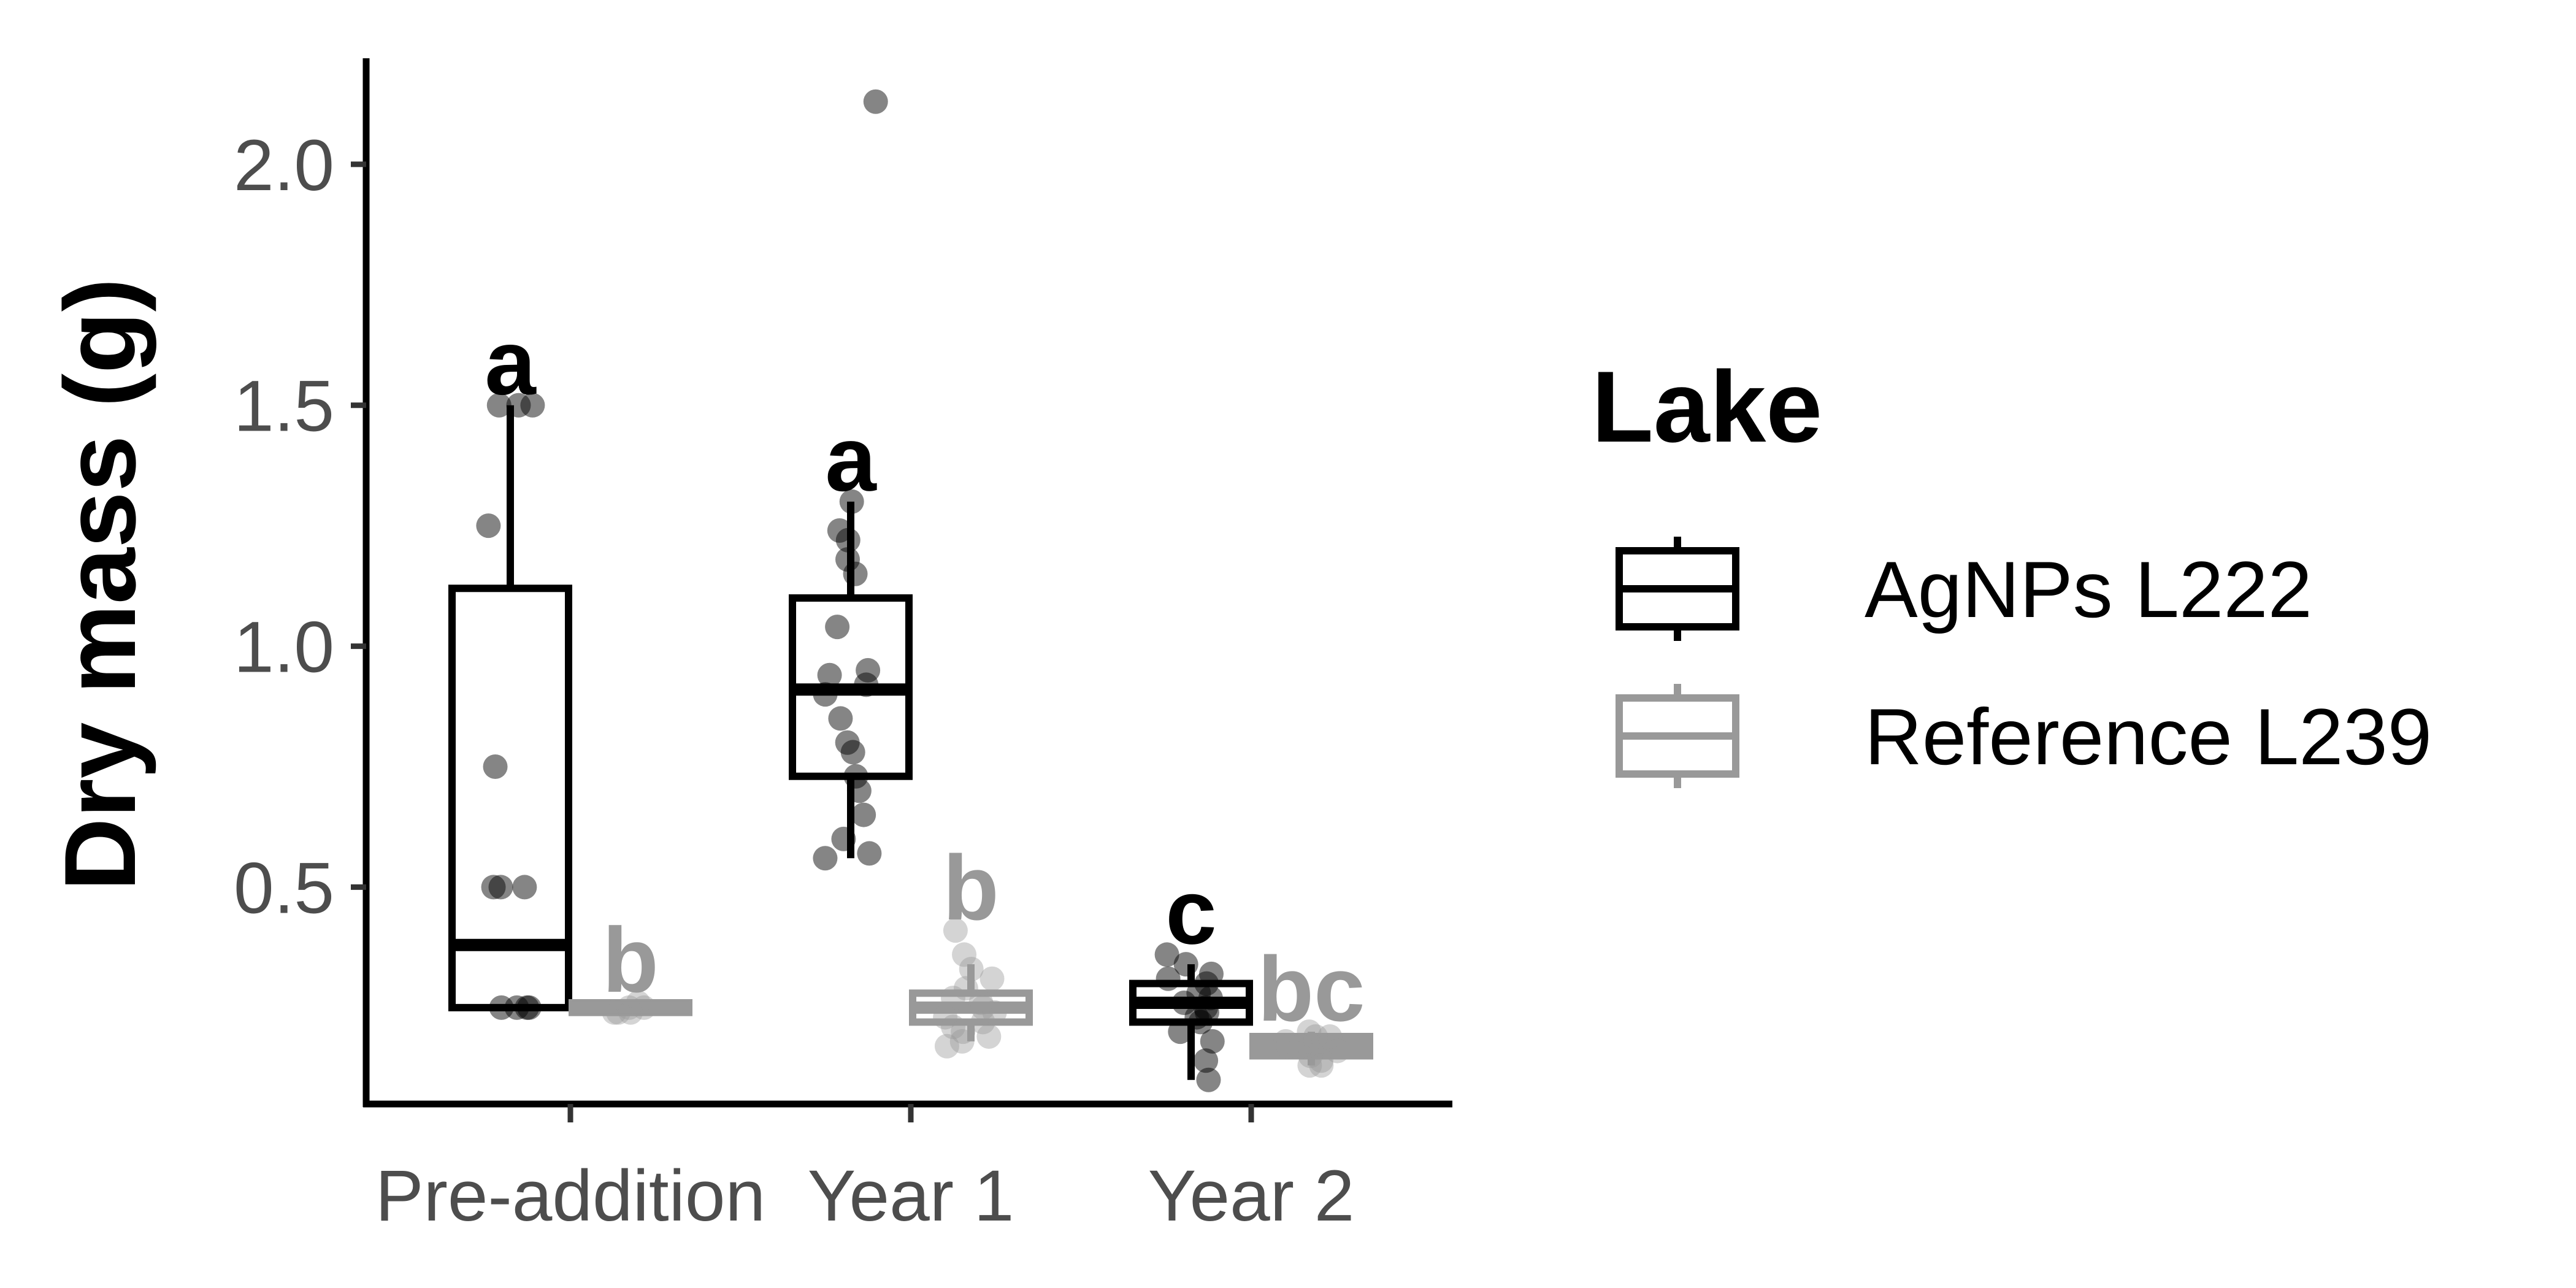 This screenshot has height=1288, width=2576. Describe the element at coordinates (911, 1196) in the screenshot. I see `x-tick-label: Year 1` at that location.